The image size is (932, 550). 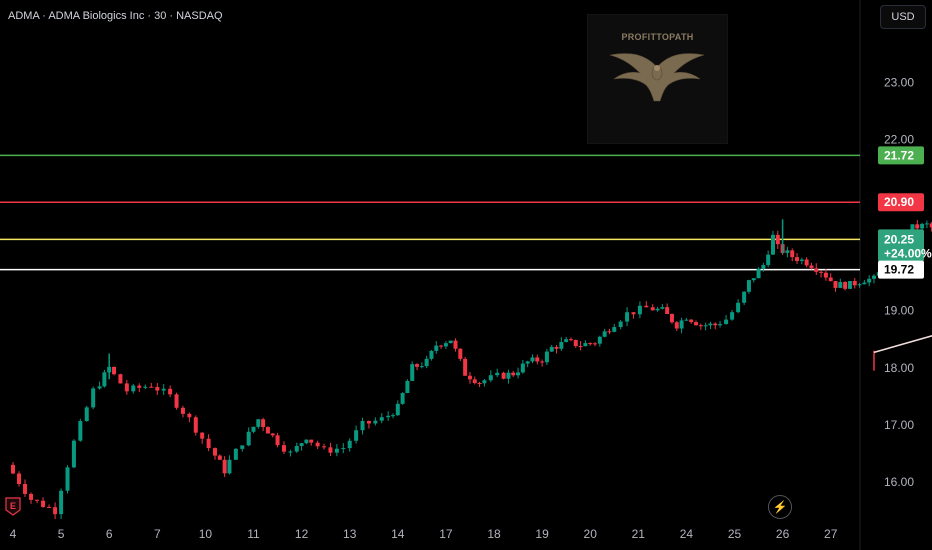 I want to click on price-tick-label: 16.00, so click(x=899, y=482).